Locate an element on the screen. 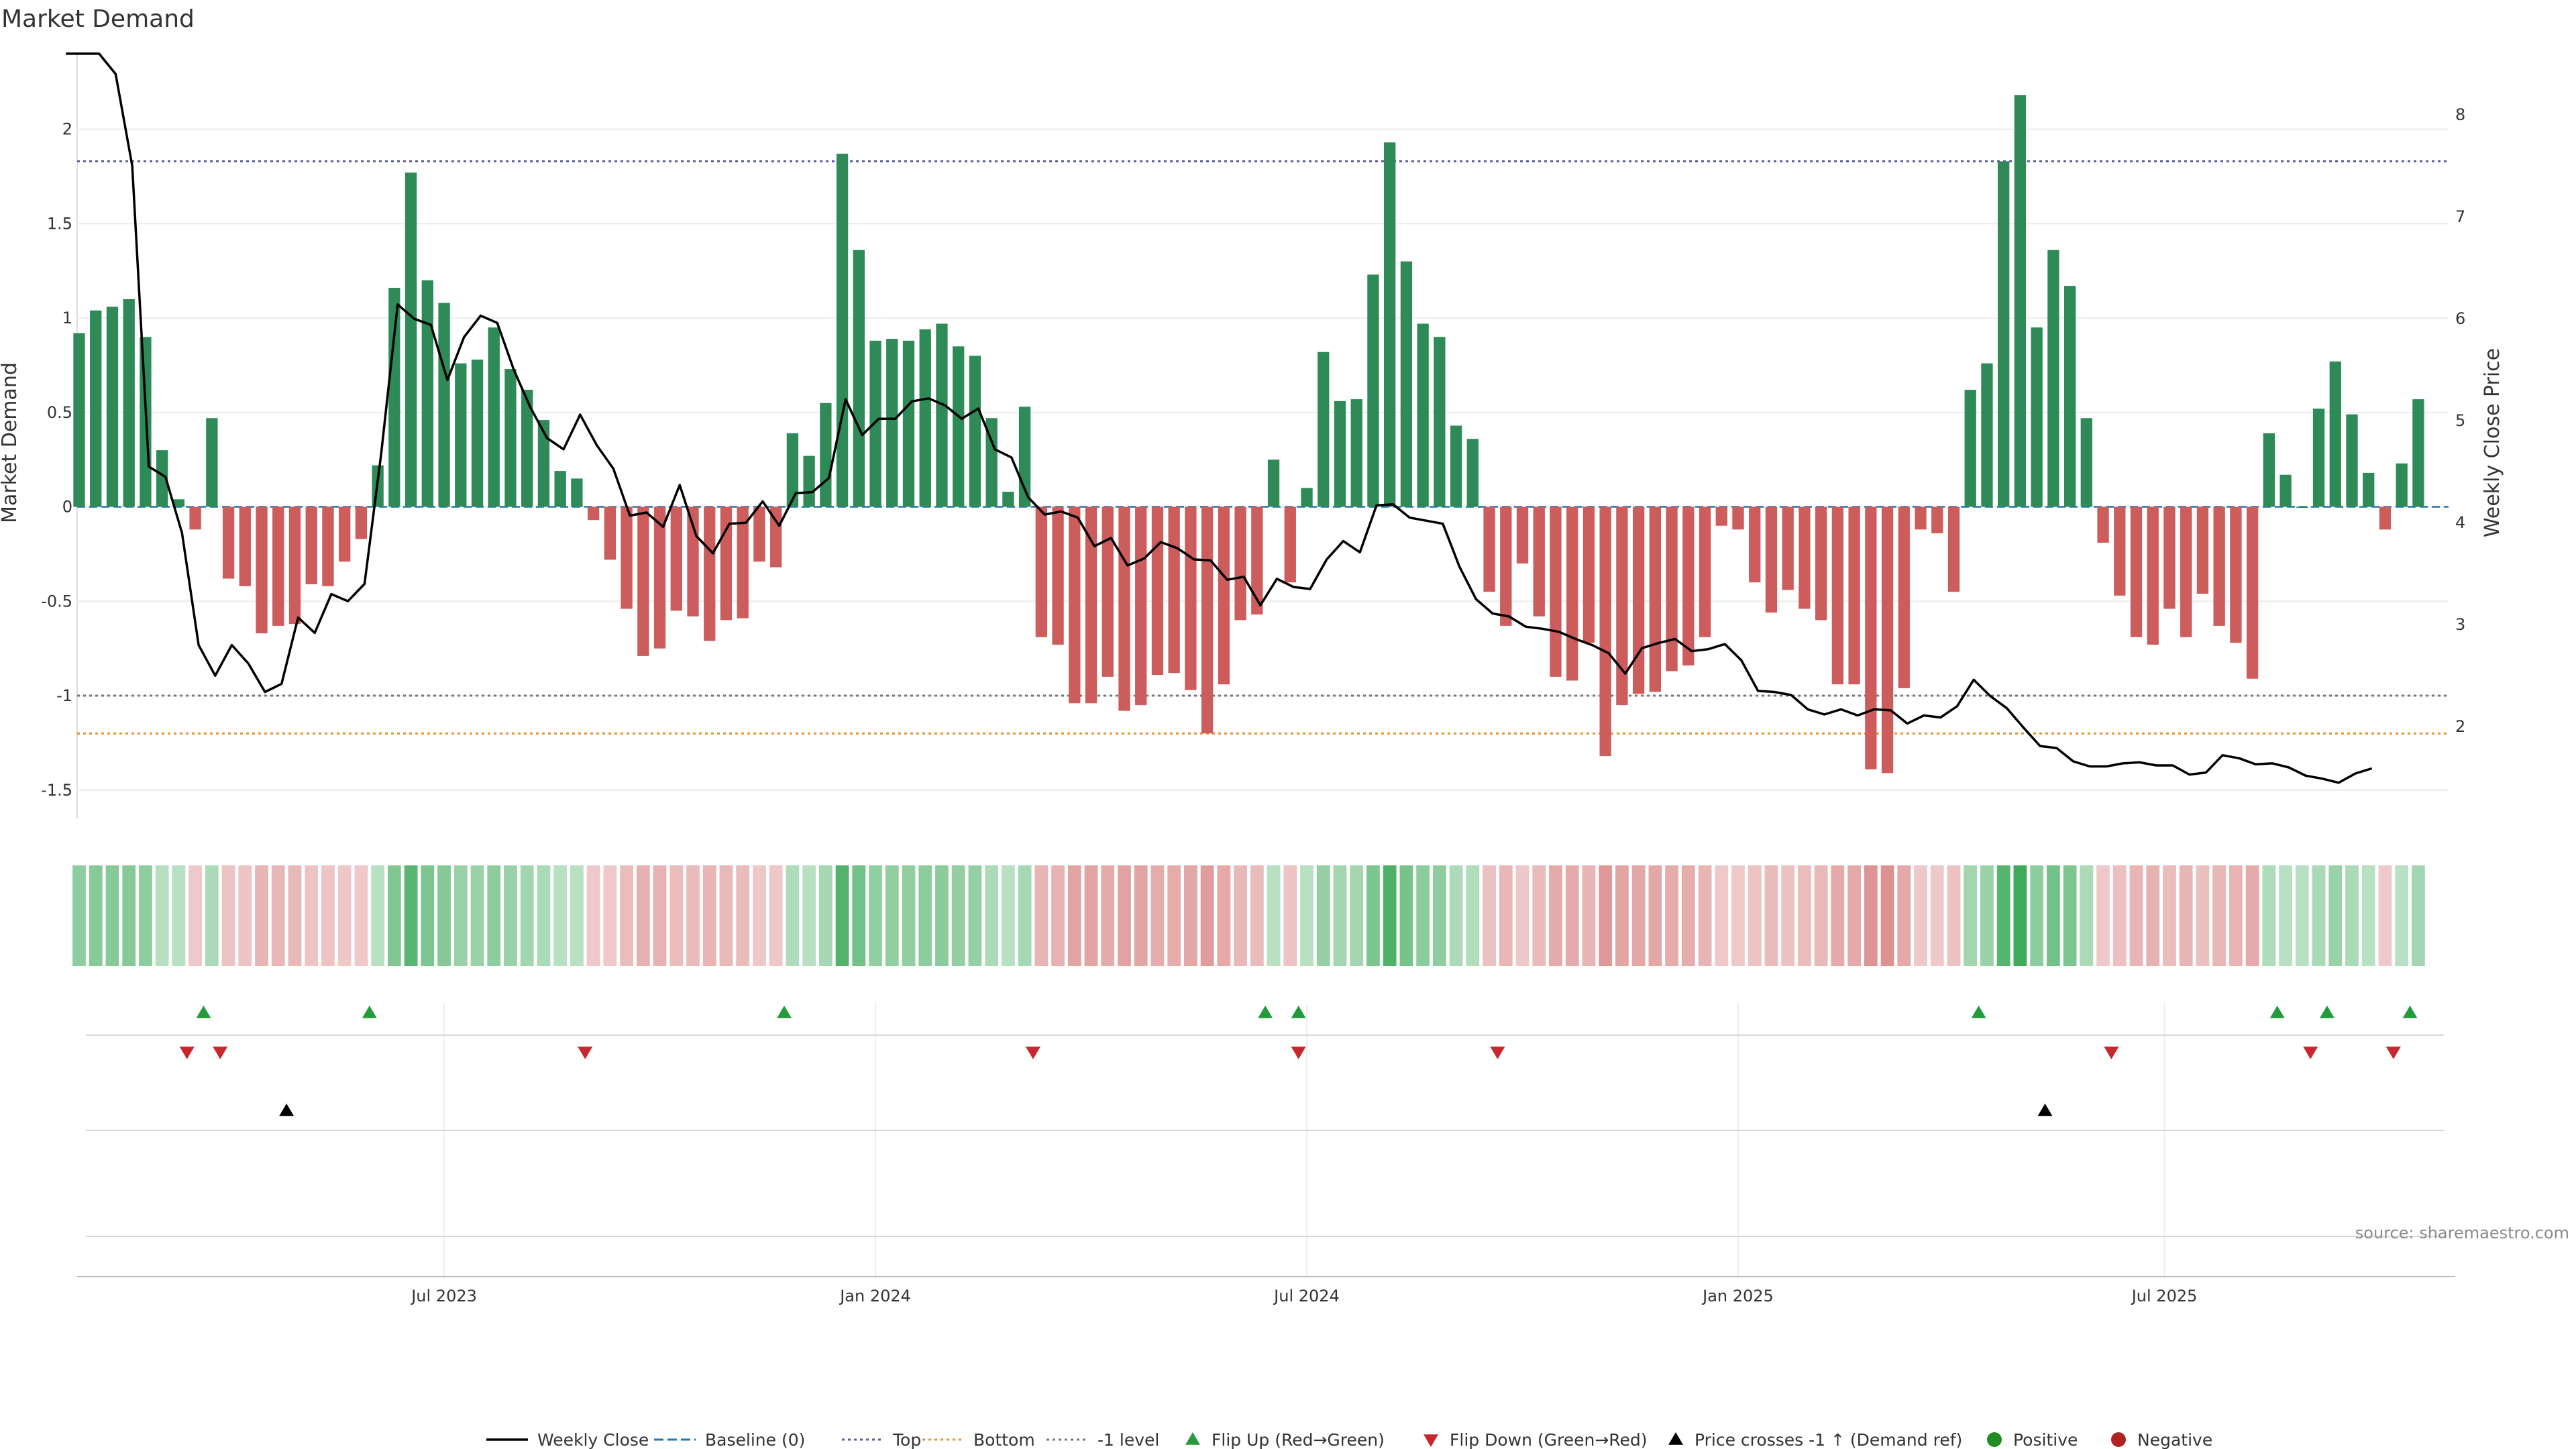 The width and height of the screenshot is (2576, 1449). x-tick-label: Jan 2024 is located at coordinates (875, 1296).